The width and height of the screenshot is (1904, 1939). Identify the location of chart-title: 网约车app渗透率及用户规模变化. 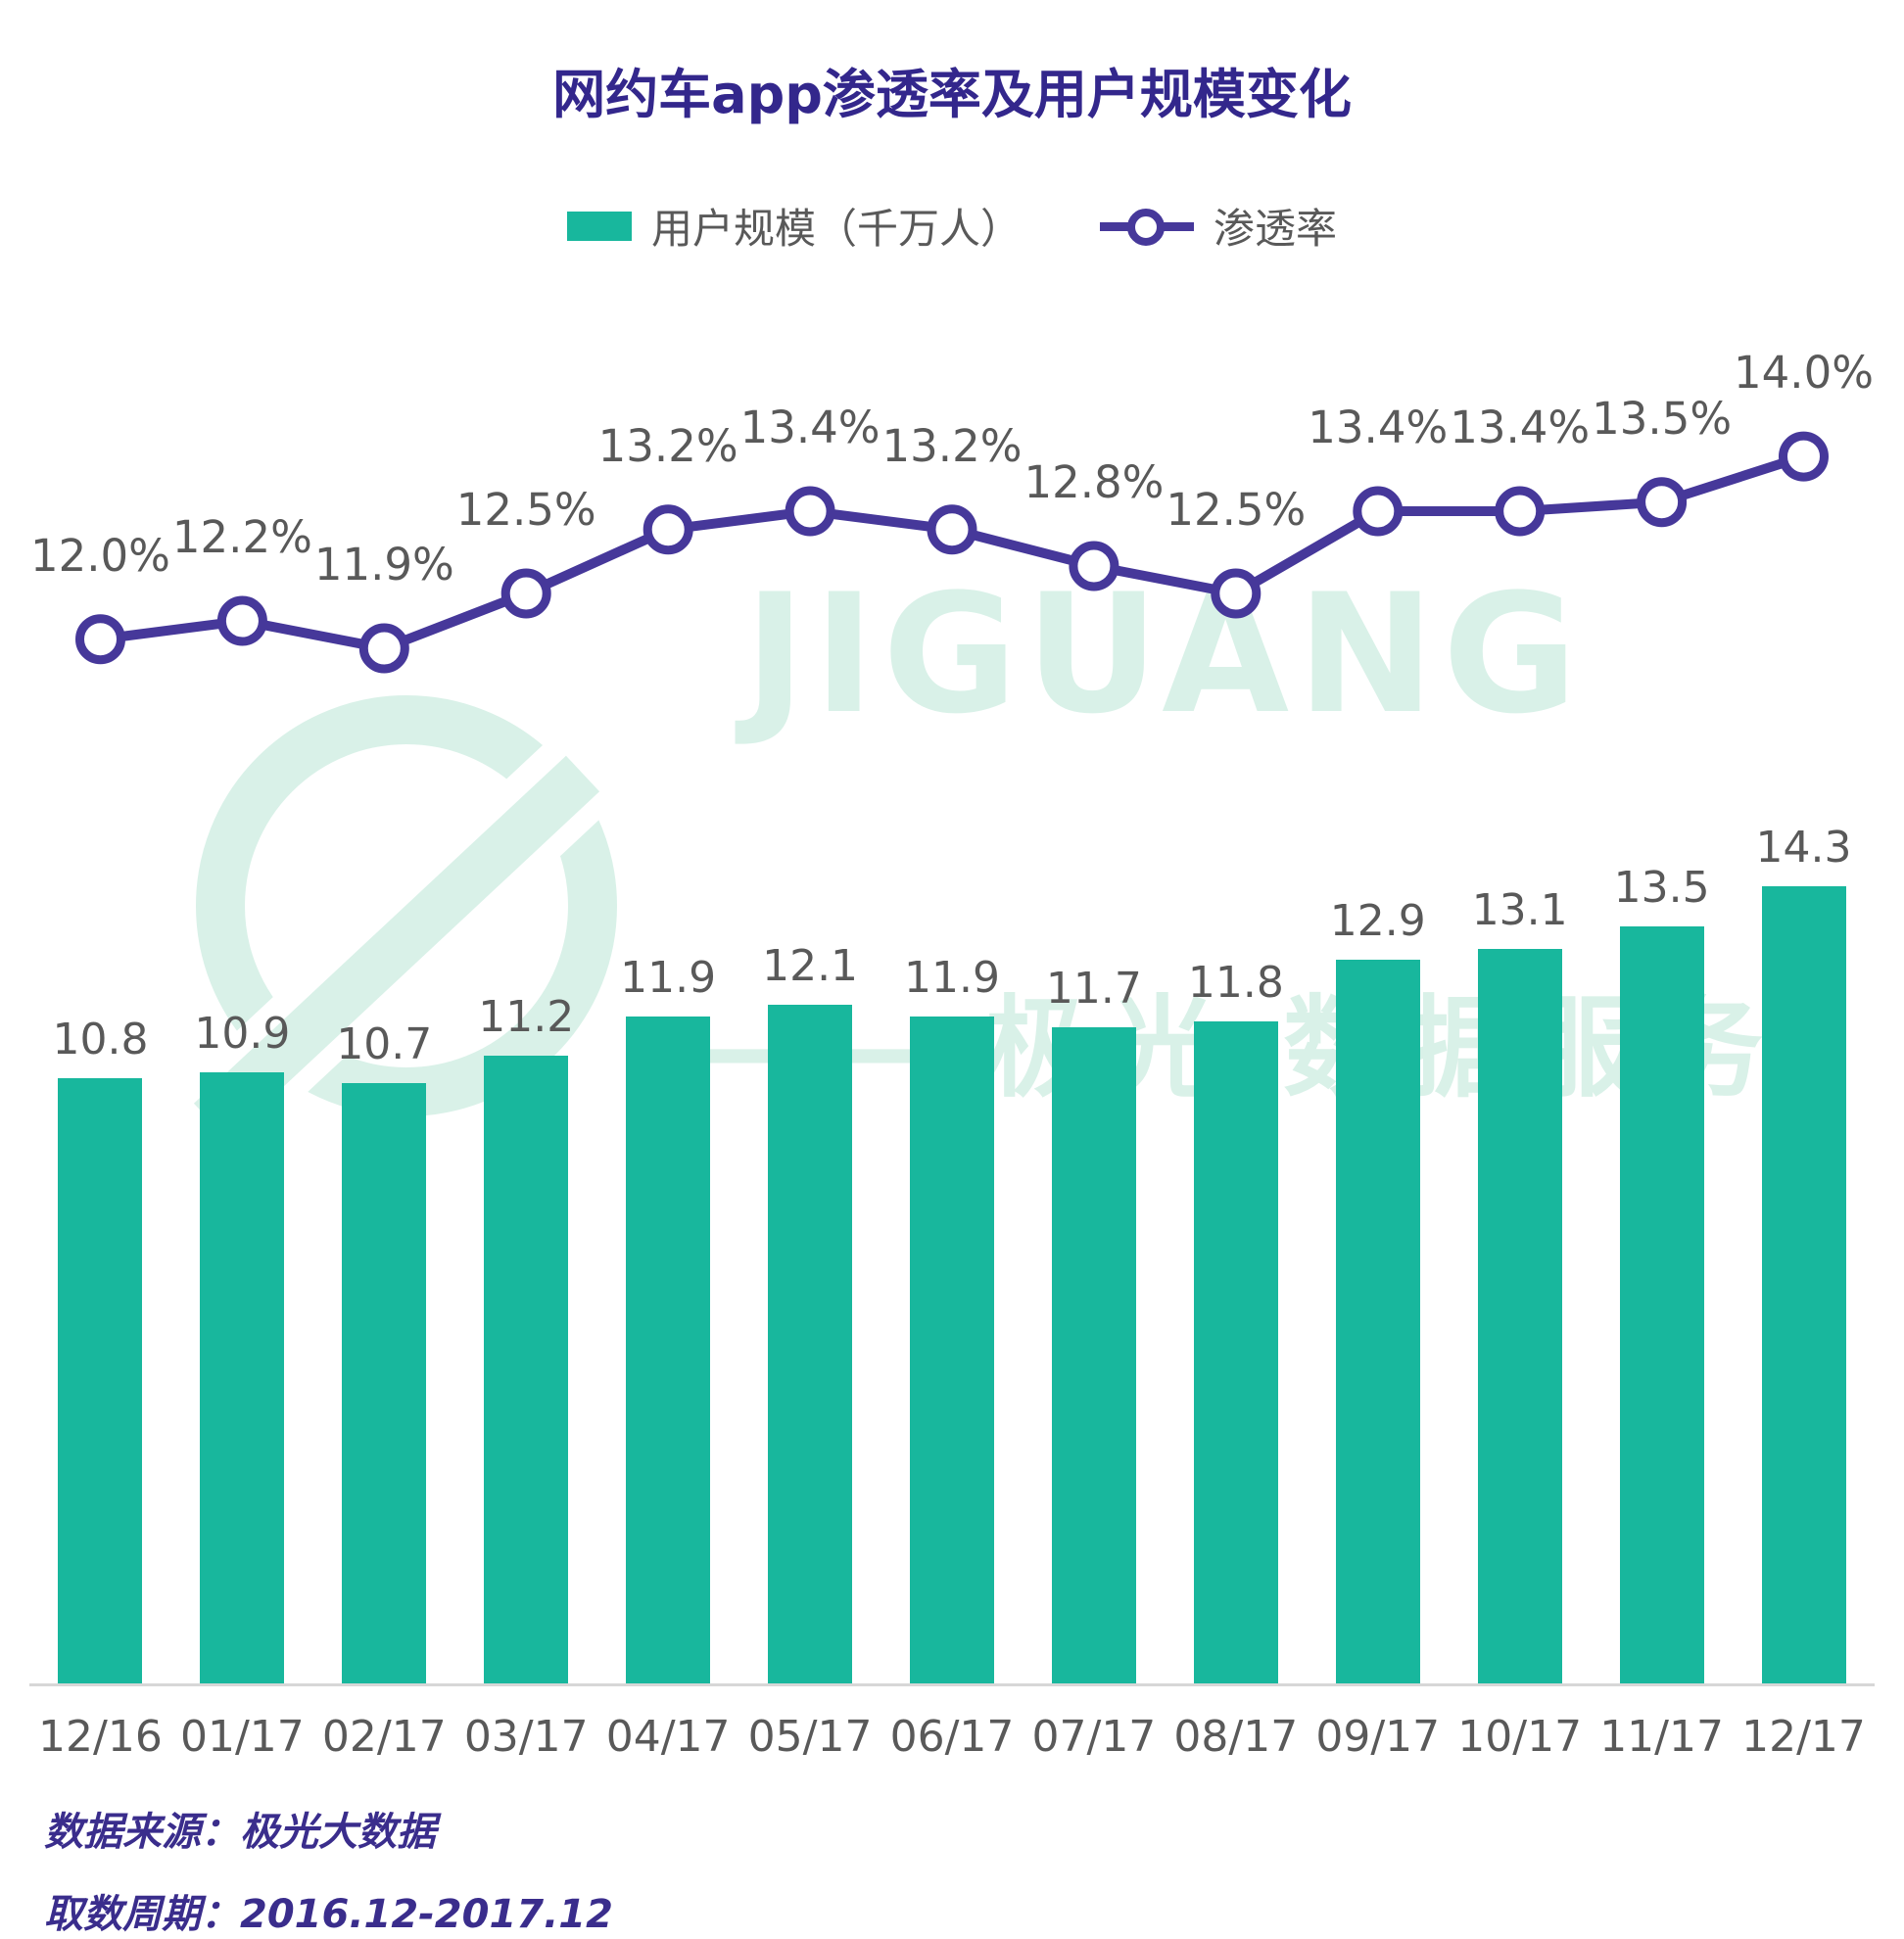
(952, 95).